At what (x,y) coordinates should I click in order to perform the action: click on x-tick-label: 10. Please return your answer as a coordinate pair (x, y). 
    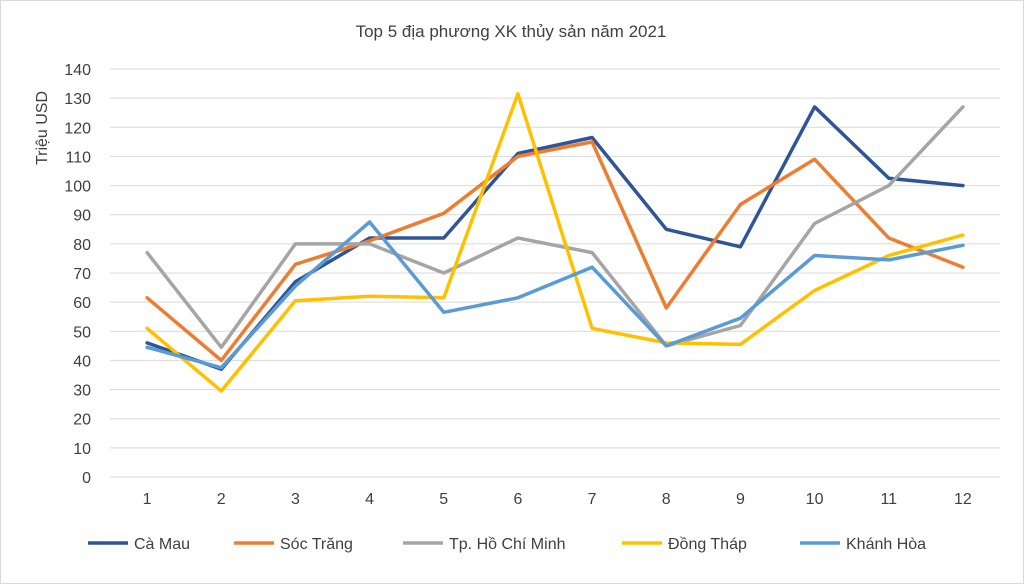
    Looking at the image, I should click on (815, 499).